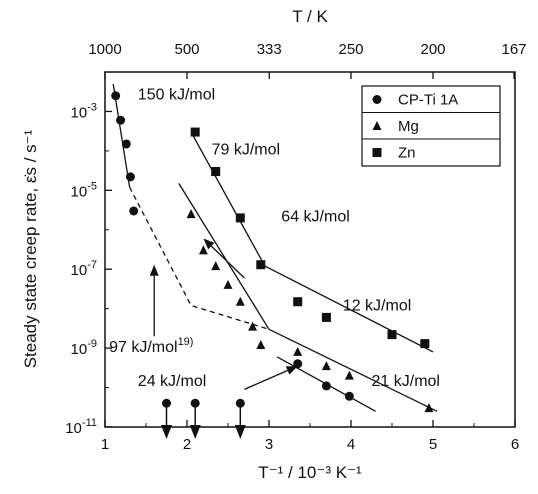 The image size is (538, 494). What do you see at coordinates (30, 248) in the screenshot?
I see `y-axis-title: Steady state creep rate, ε̇s / s⁻¹` at bounding box center [30, 248].